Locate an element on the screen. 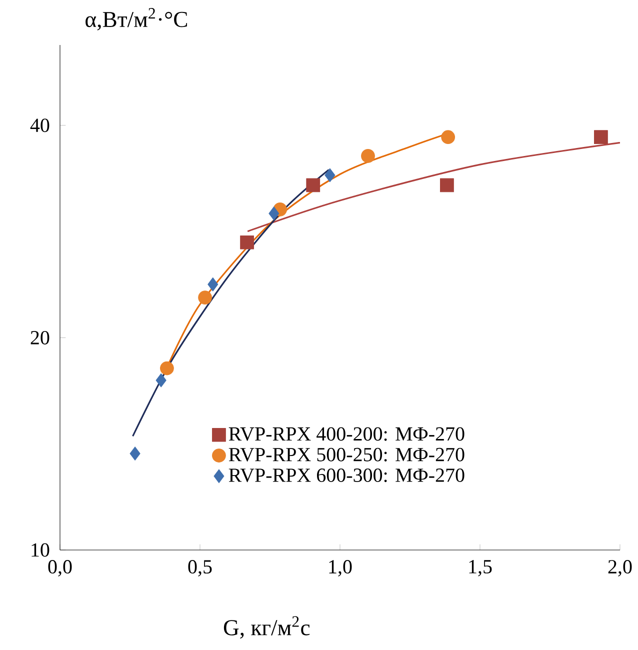  y-tick-label: 40 is located at coordinates (40, 125).